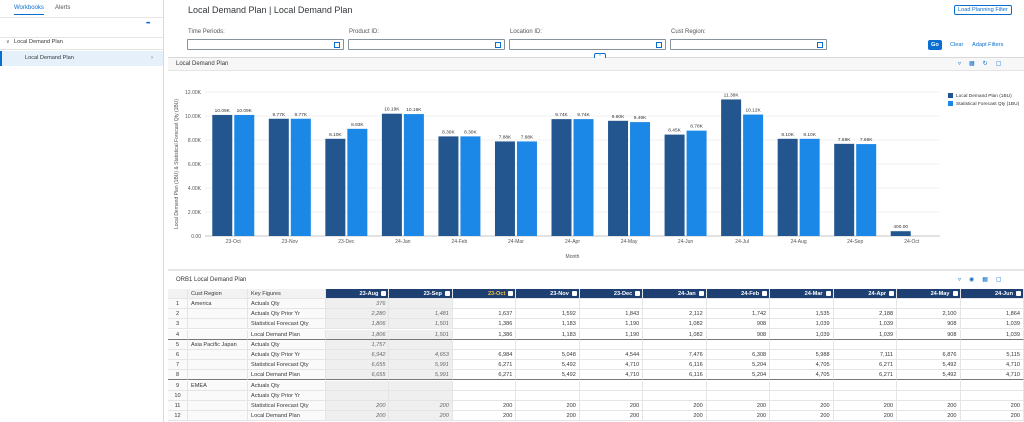 This screenshot has width=1024, height=422. Describe the element at coordinates (484, 324) in the screenshot. I see `value-cell: 1,386` at that location.